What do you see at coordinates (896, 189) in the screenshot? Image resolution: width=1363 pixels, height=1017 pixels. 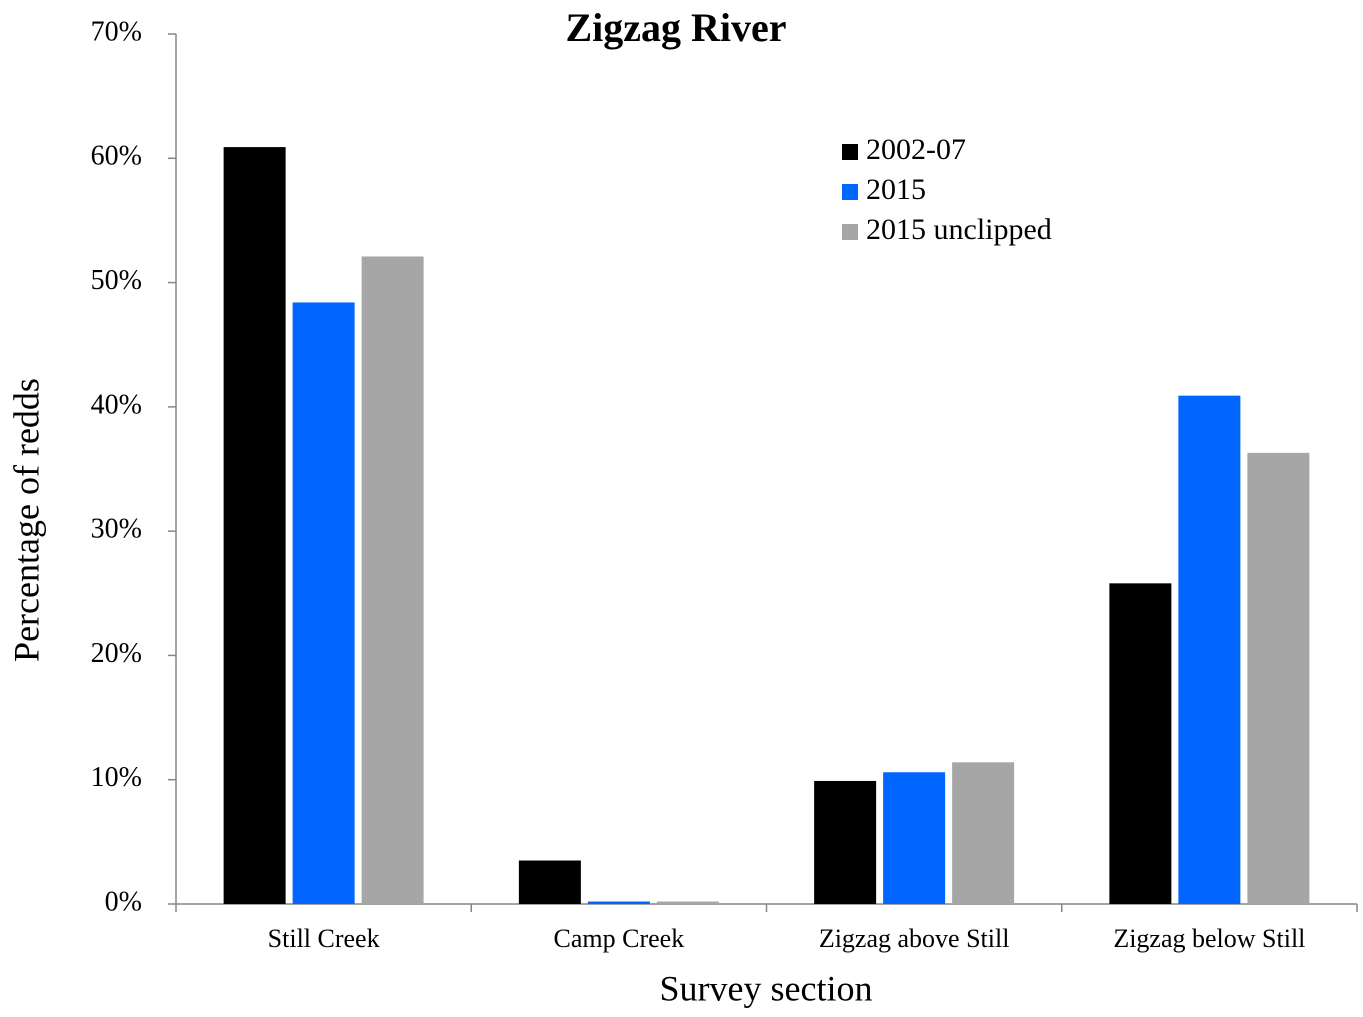 I see `legend-label: 2015` at bounding box center [896, 189].